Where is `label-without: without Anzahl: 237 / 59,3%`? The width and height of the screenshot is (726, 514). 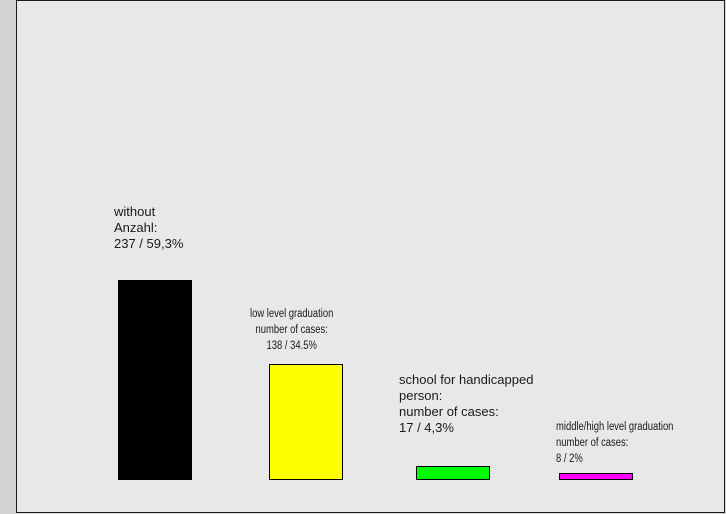
label-without: without Anzahl: 237 / 59,3% is located at coordinates (148, 228).